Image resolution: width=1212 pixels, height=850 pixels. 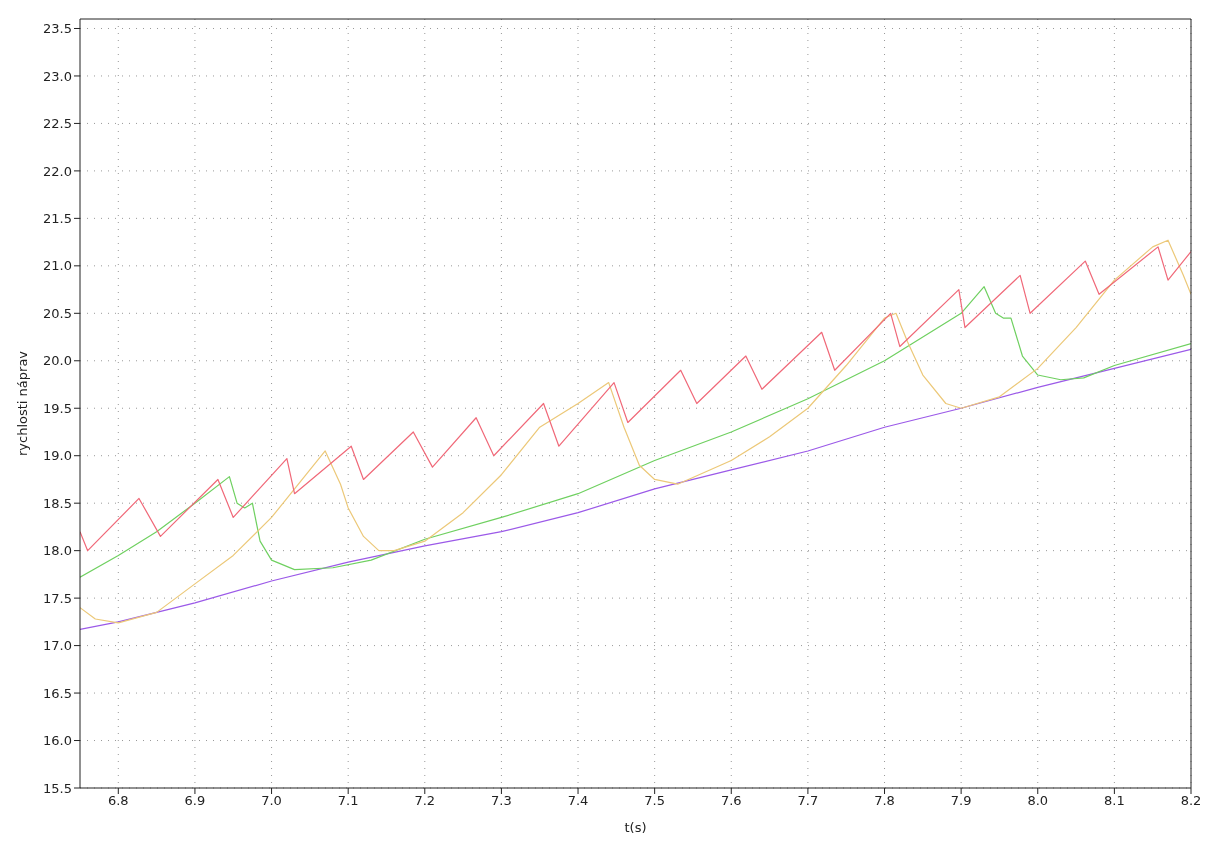 I want to click on x-tick-label: 8.1, so click(x=1114, y=801).